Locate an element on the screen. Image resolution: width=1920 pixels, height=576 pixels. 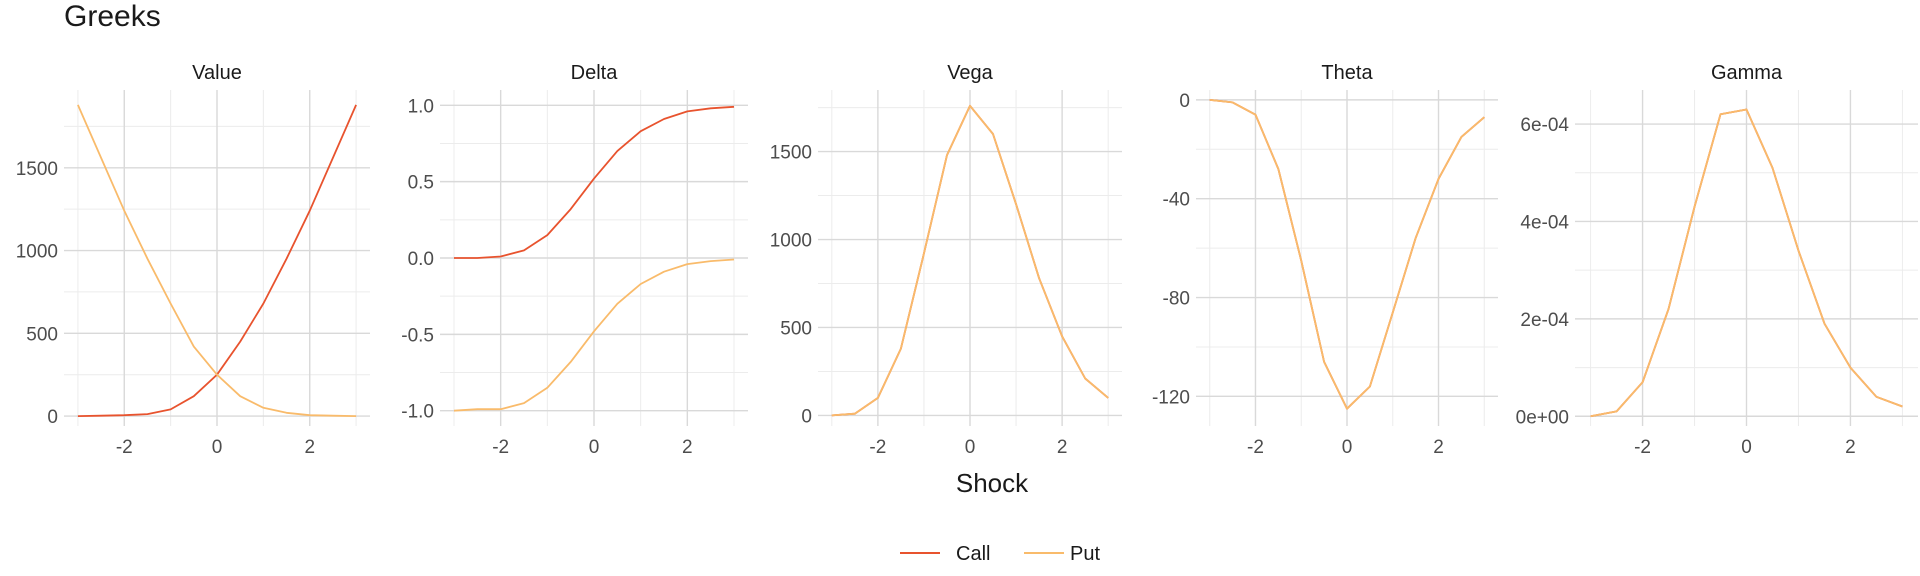
y-tick-label: 4e-04 is located at coordinates (1544, 222).